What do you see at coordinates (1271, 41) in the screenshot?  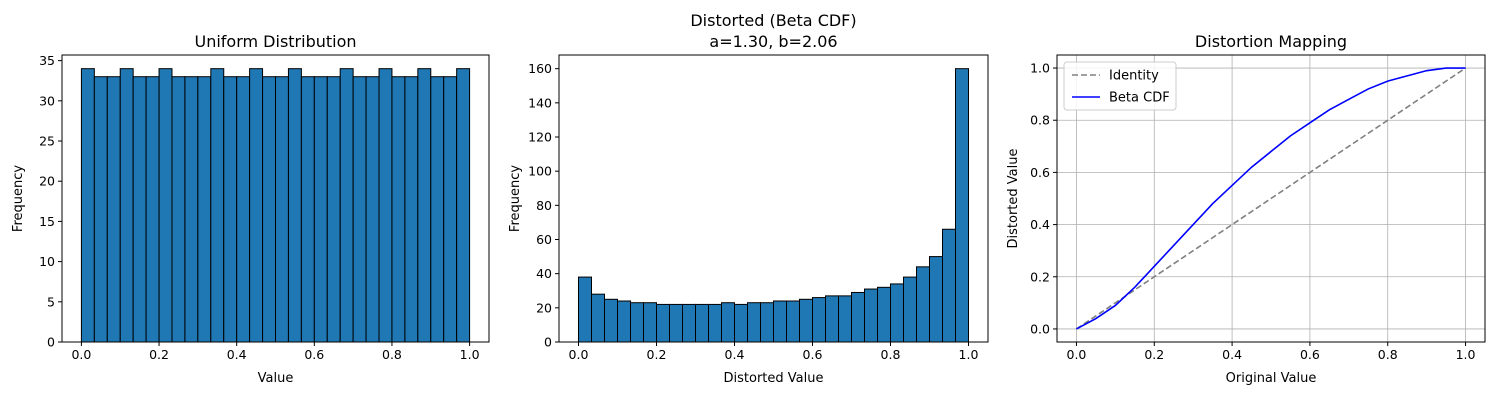 I see `chart-title: Distortion Mapping` at bounding box center [1271, 41].